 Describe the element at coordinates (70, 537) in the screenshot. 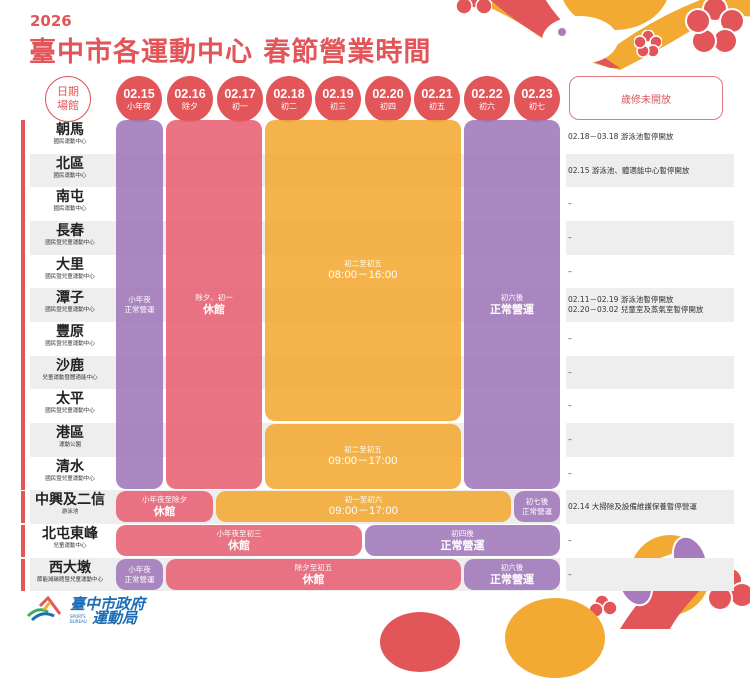

I see `venue-beitun-dongfeng: 北屯東峰 兒童運動中心` at that location.